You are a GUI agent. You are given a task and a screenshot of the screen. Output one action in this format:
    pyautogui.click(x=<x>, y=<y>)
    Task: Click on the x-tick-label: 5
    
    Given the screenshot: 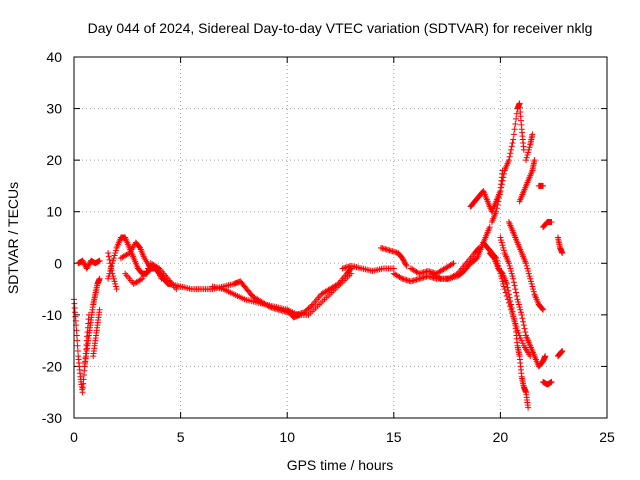 What is the action you would take?
    pyautogui.click(x=181, y=437)
    